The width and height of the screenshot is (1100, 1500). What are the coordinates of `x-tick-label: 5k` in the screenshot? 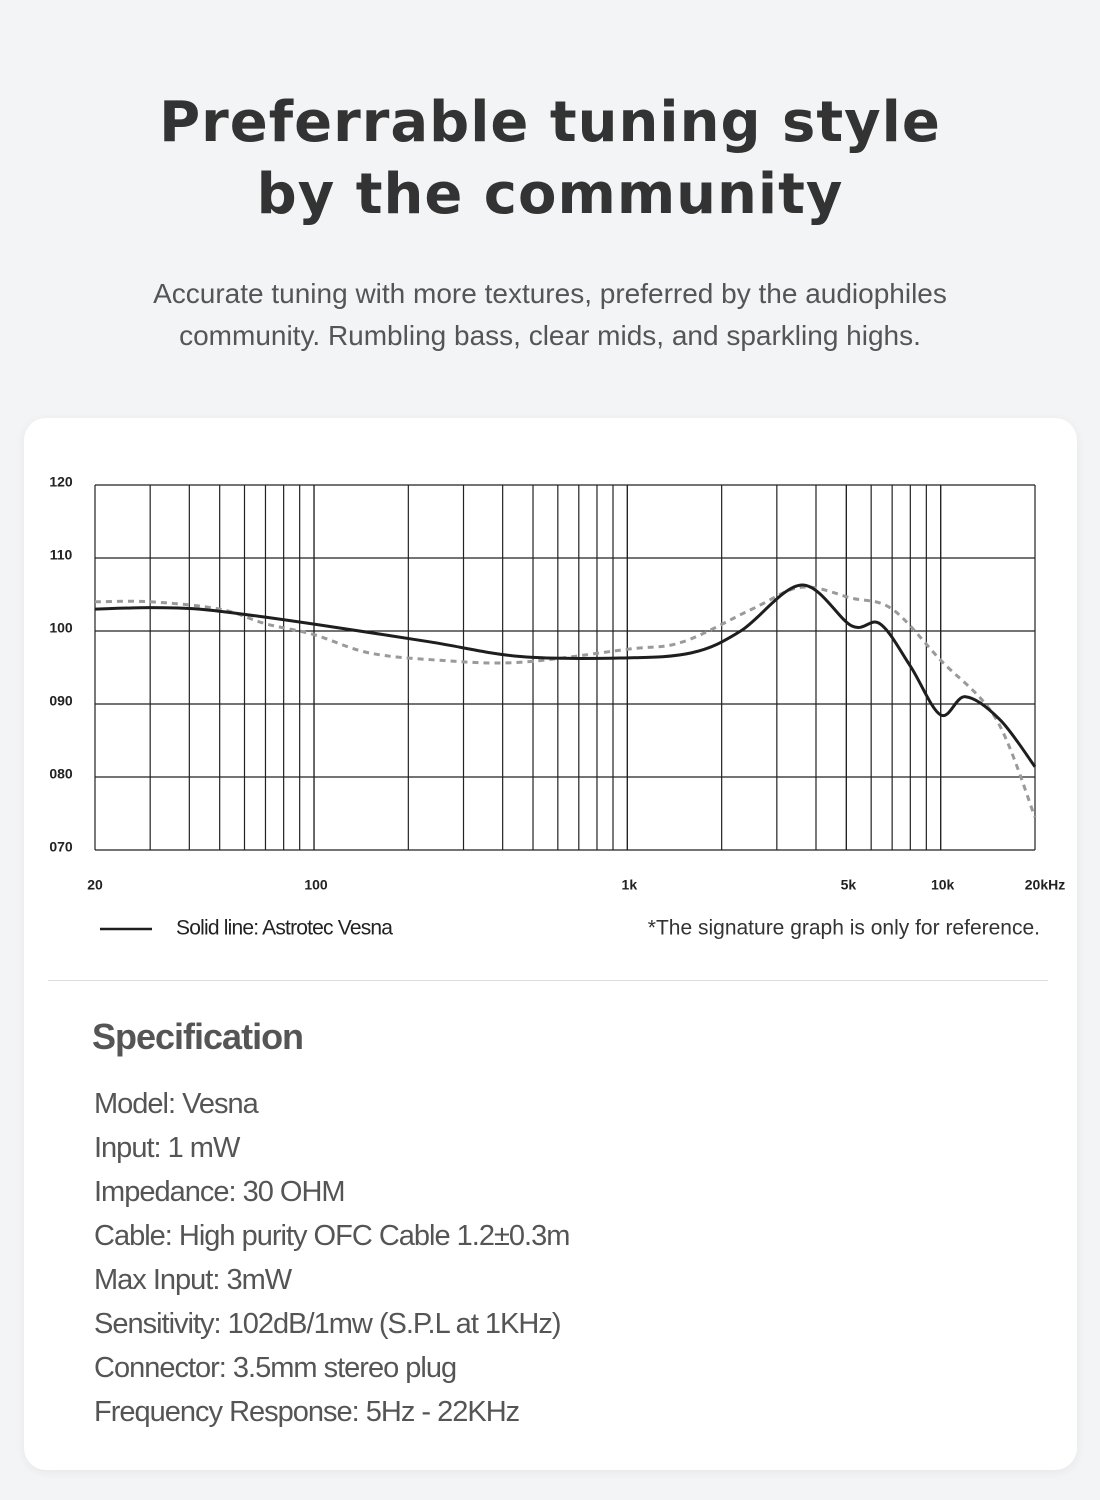 It's located at (849, 885).